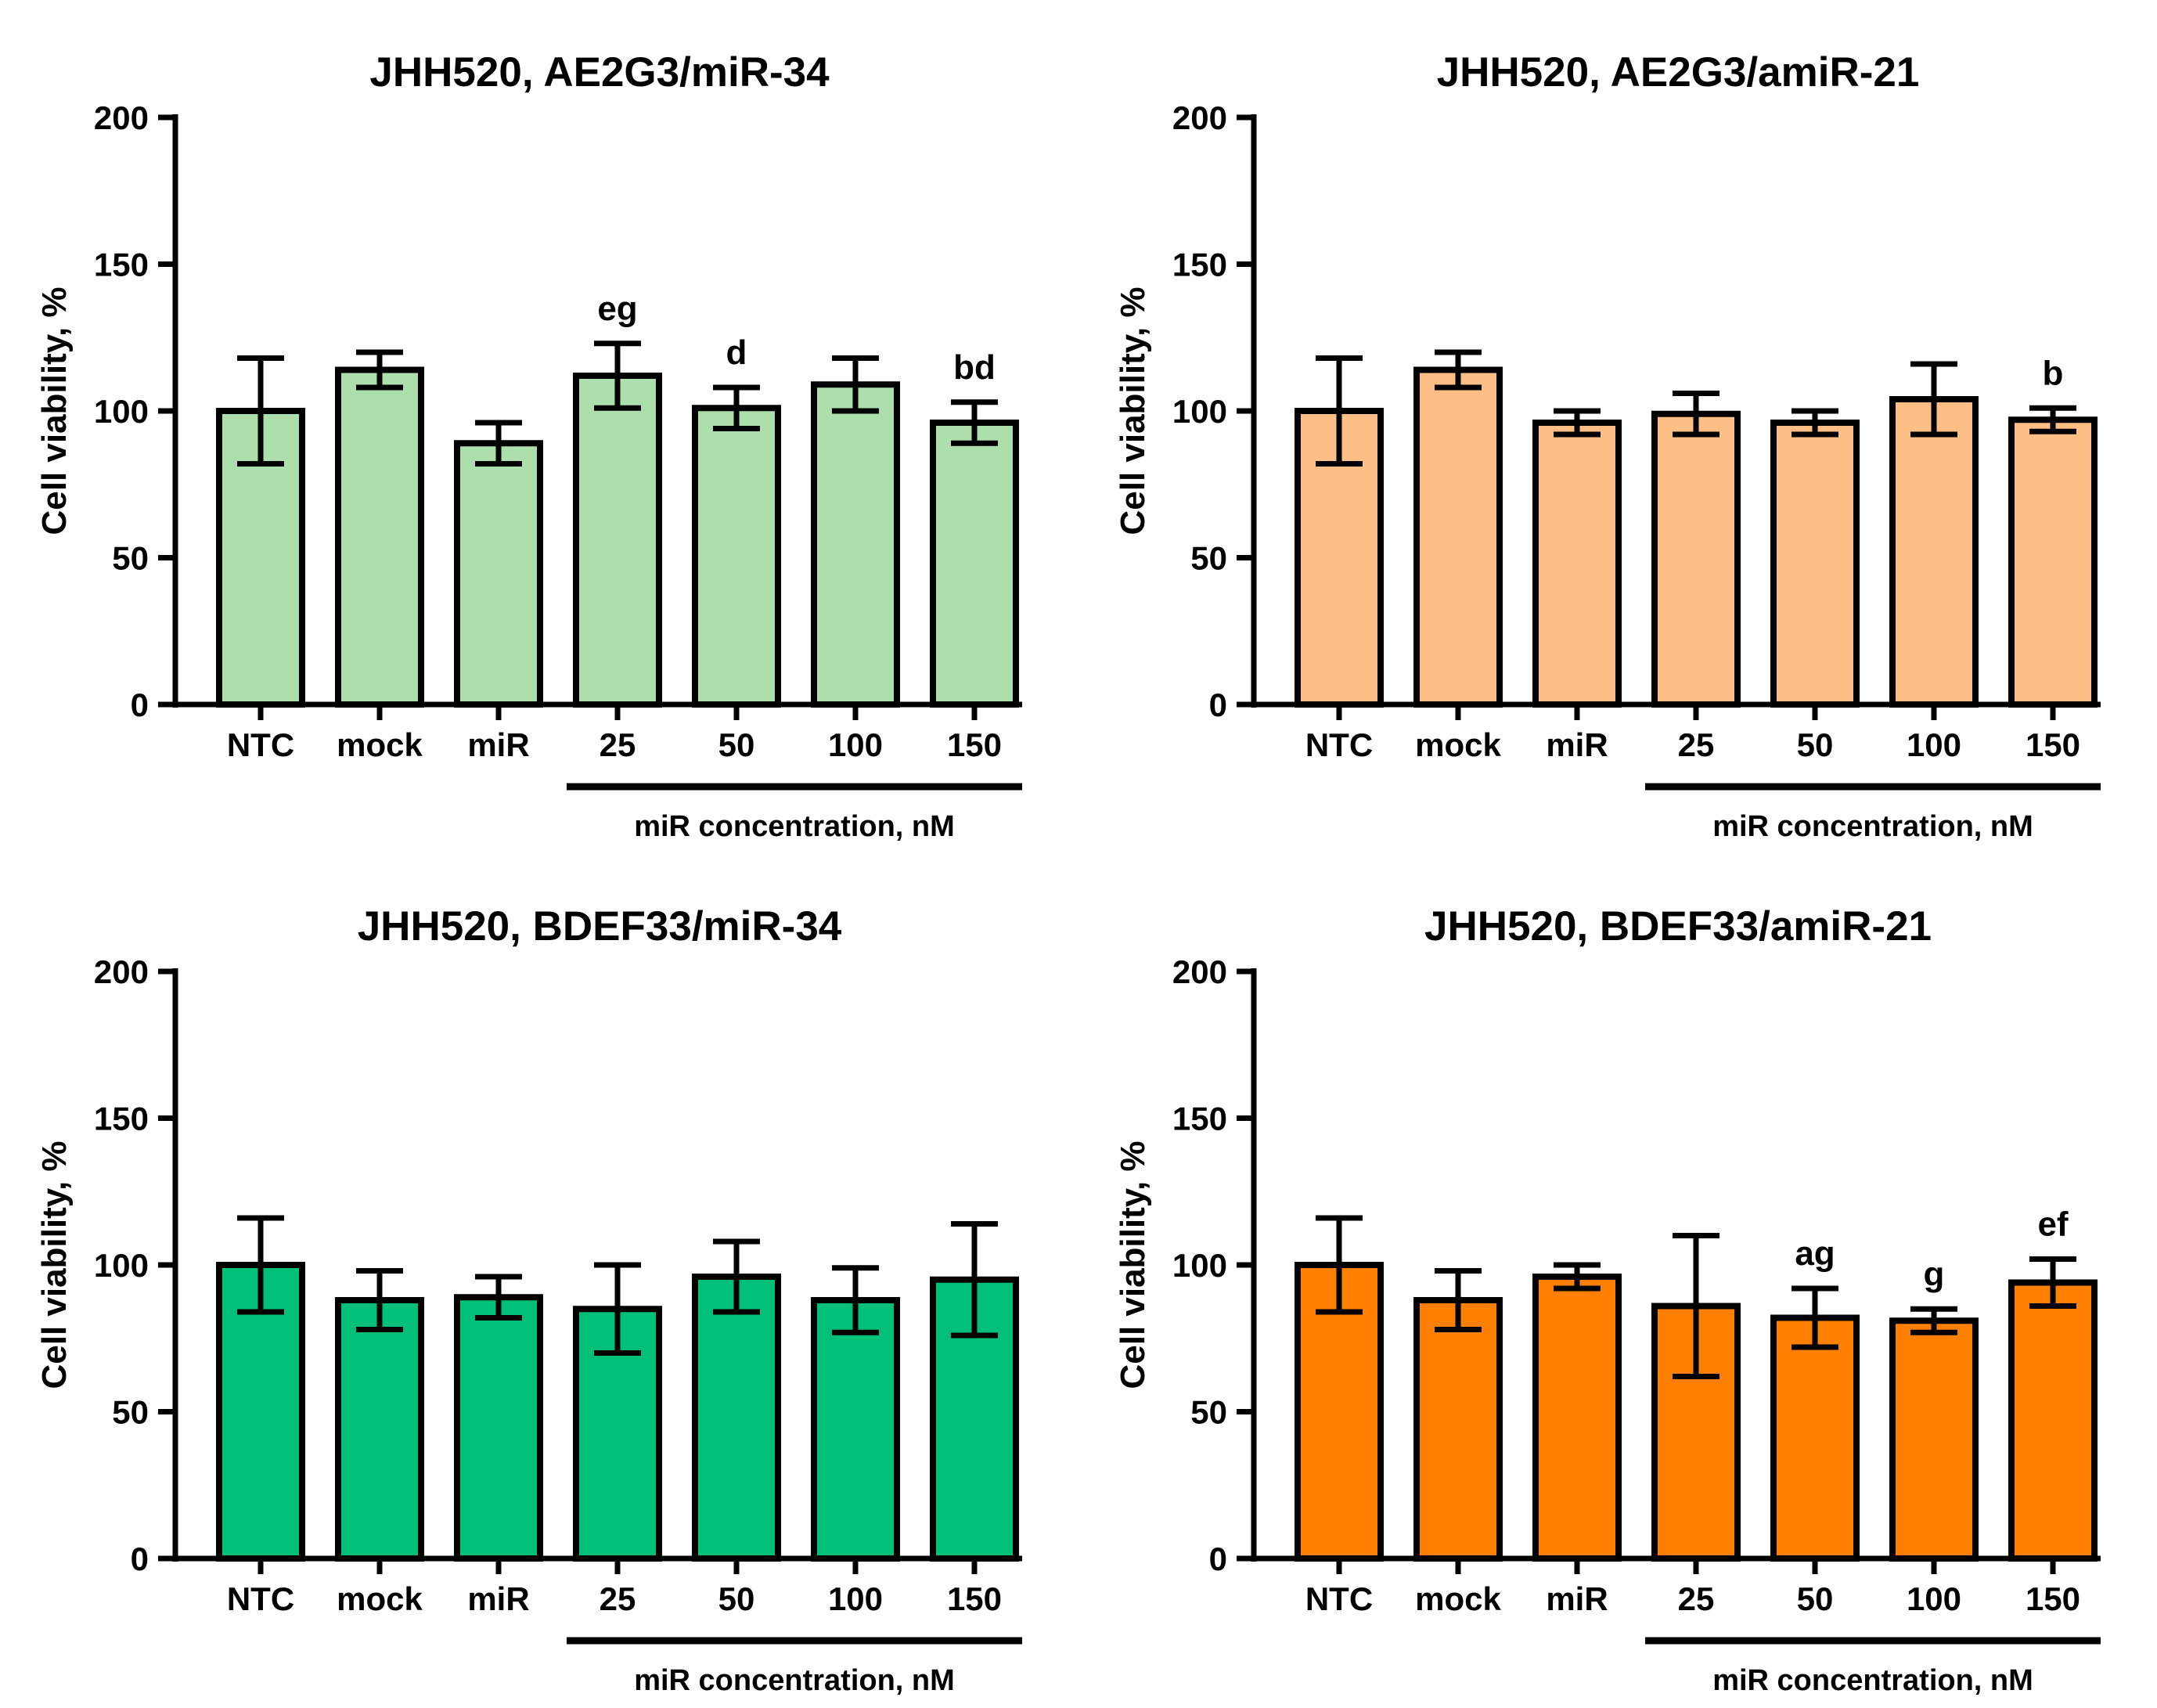 Image resolution: width=2157 pixels, height=1708 pixels. What do you see at coordinates (975, 367) in the screenshot?
I see `significance-label: bd` at bounding box center [975, 367].